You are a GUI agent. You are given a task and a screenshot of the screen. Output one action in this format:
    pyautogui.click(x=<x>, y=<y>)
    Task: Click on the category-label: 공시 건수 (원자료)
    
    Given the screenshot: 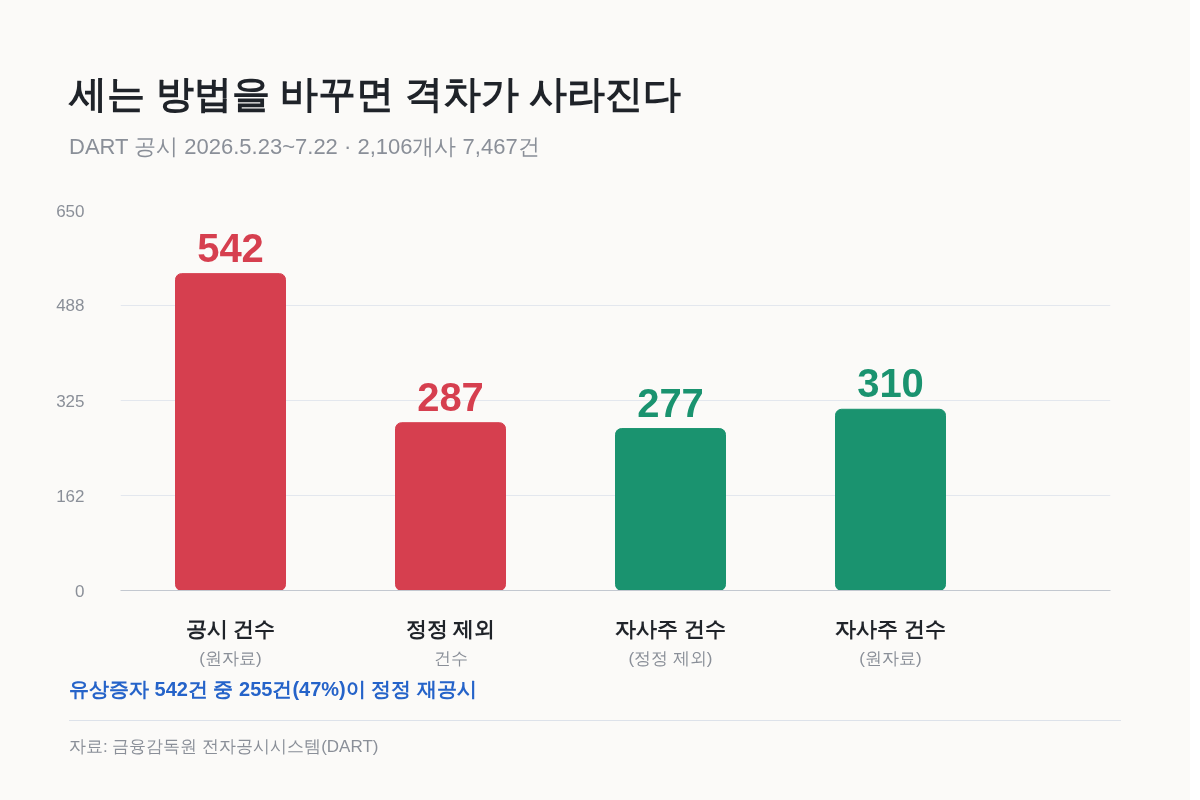 What is the action you would take?
    pyautogui.click(x=230, y=642)
    